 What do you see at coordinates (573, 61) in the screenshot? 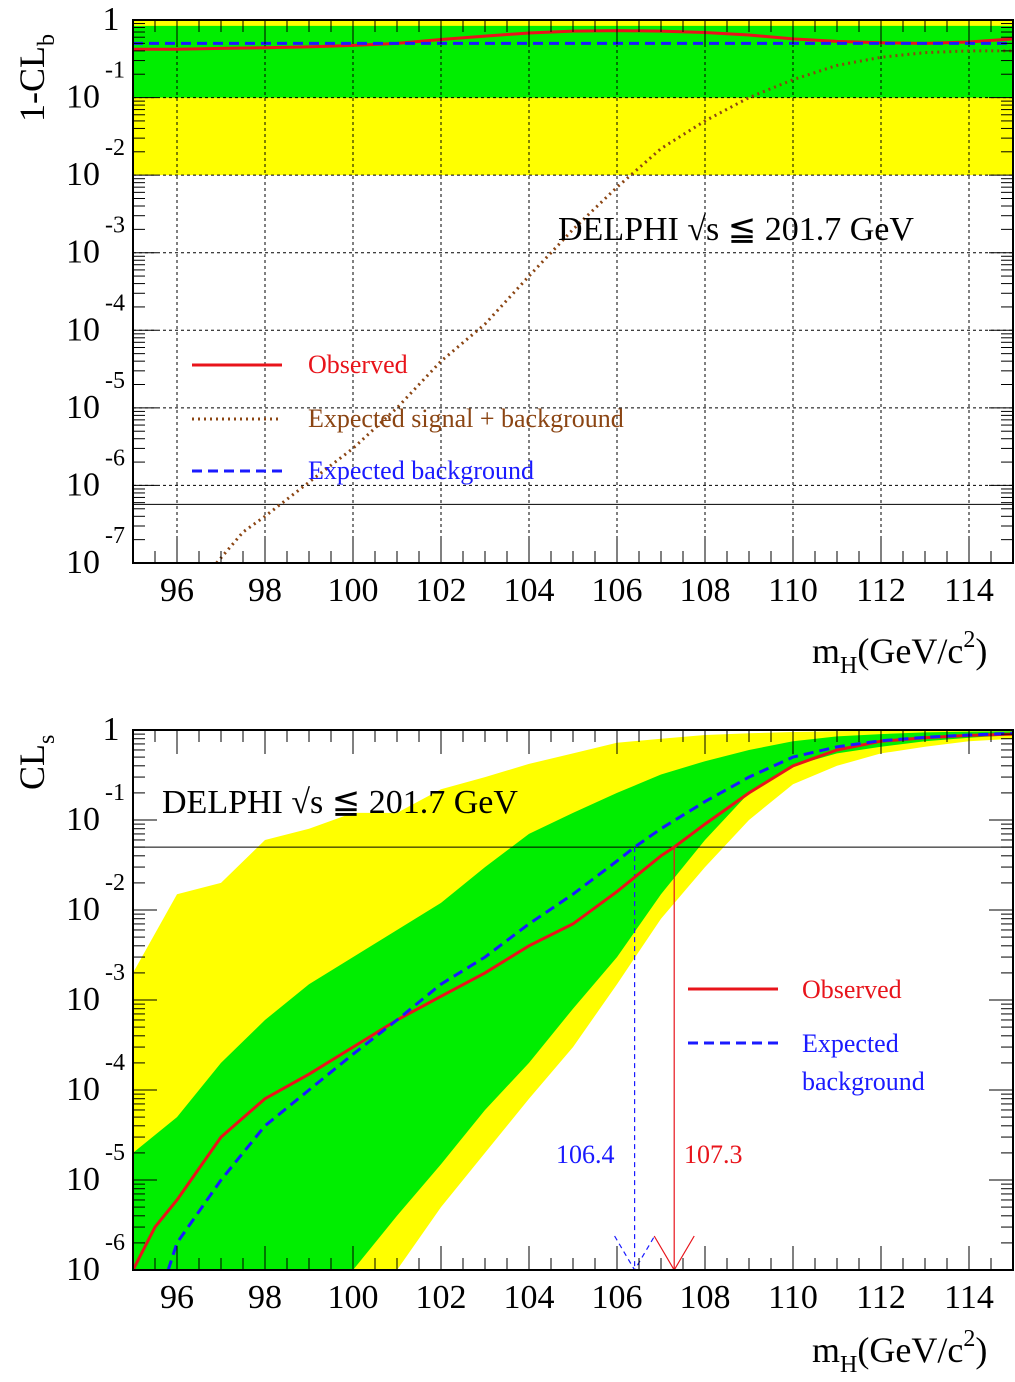
I see `band-1sigma` at bounding box center [573, 61].